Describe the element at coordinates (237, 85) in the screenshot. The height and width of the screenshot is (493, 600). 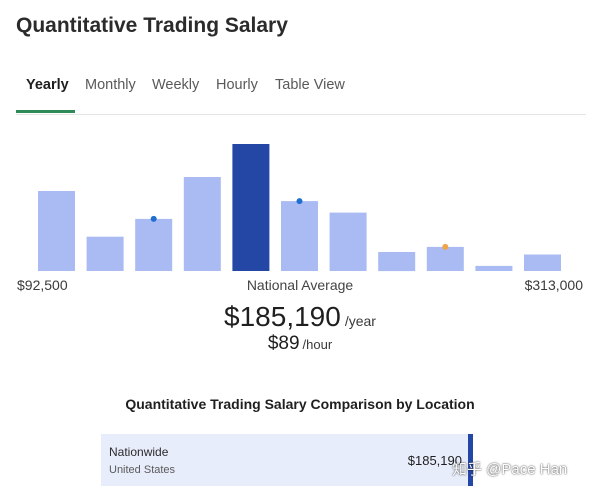
I see `tab-hourly: Hourly` at that location.